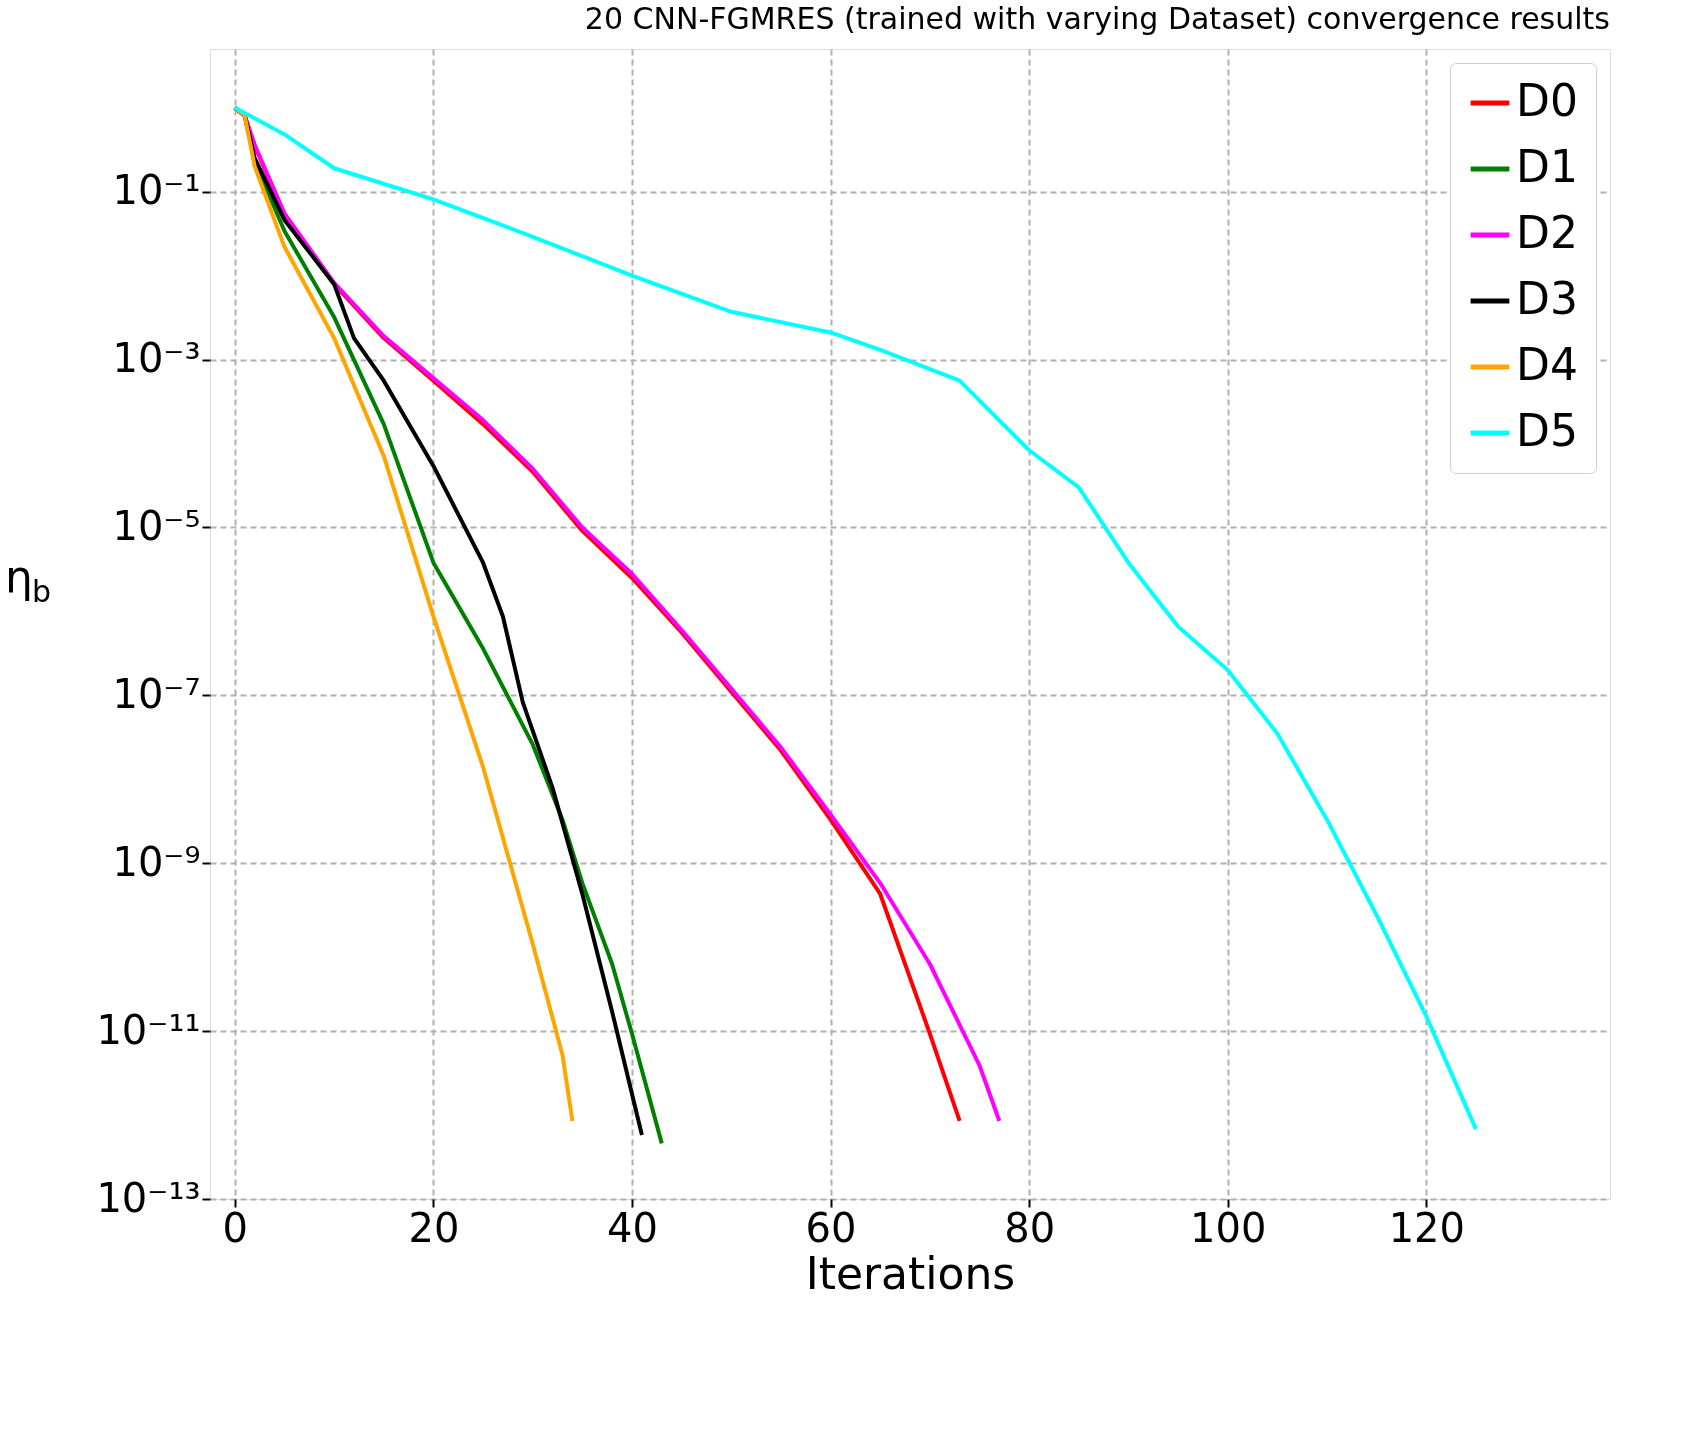 This screenshot has width=1682, height=1430. I want to click on x-tick-label: 120, so click(1426, 1227).